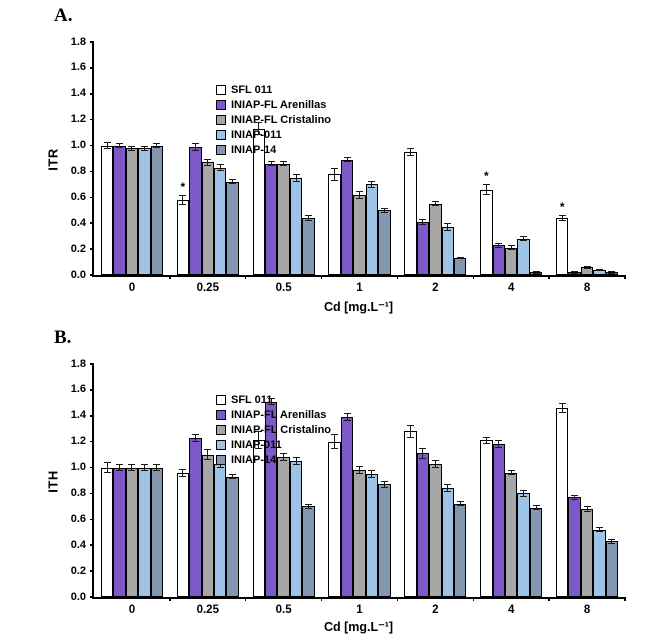 The width and height of the screenshot is (650, 643). I want to click on x-tick-label: 0, so click(132, 610).